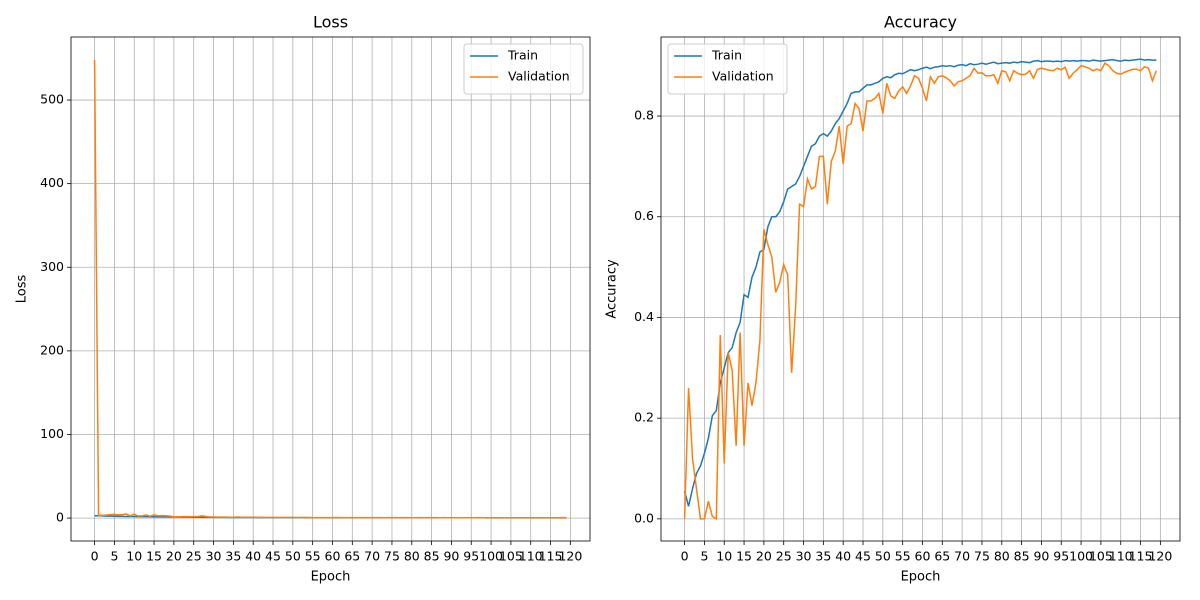 The image size is (1200, 600). I want to click on y-axis-label: Loss, so click(22, 289).